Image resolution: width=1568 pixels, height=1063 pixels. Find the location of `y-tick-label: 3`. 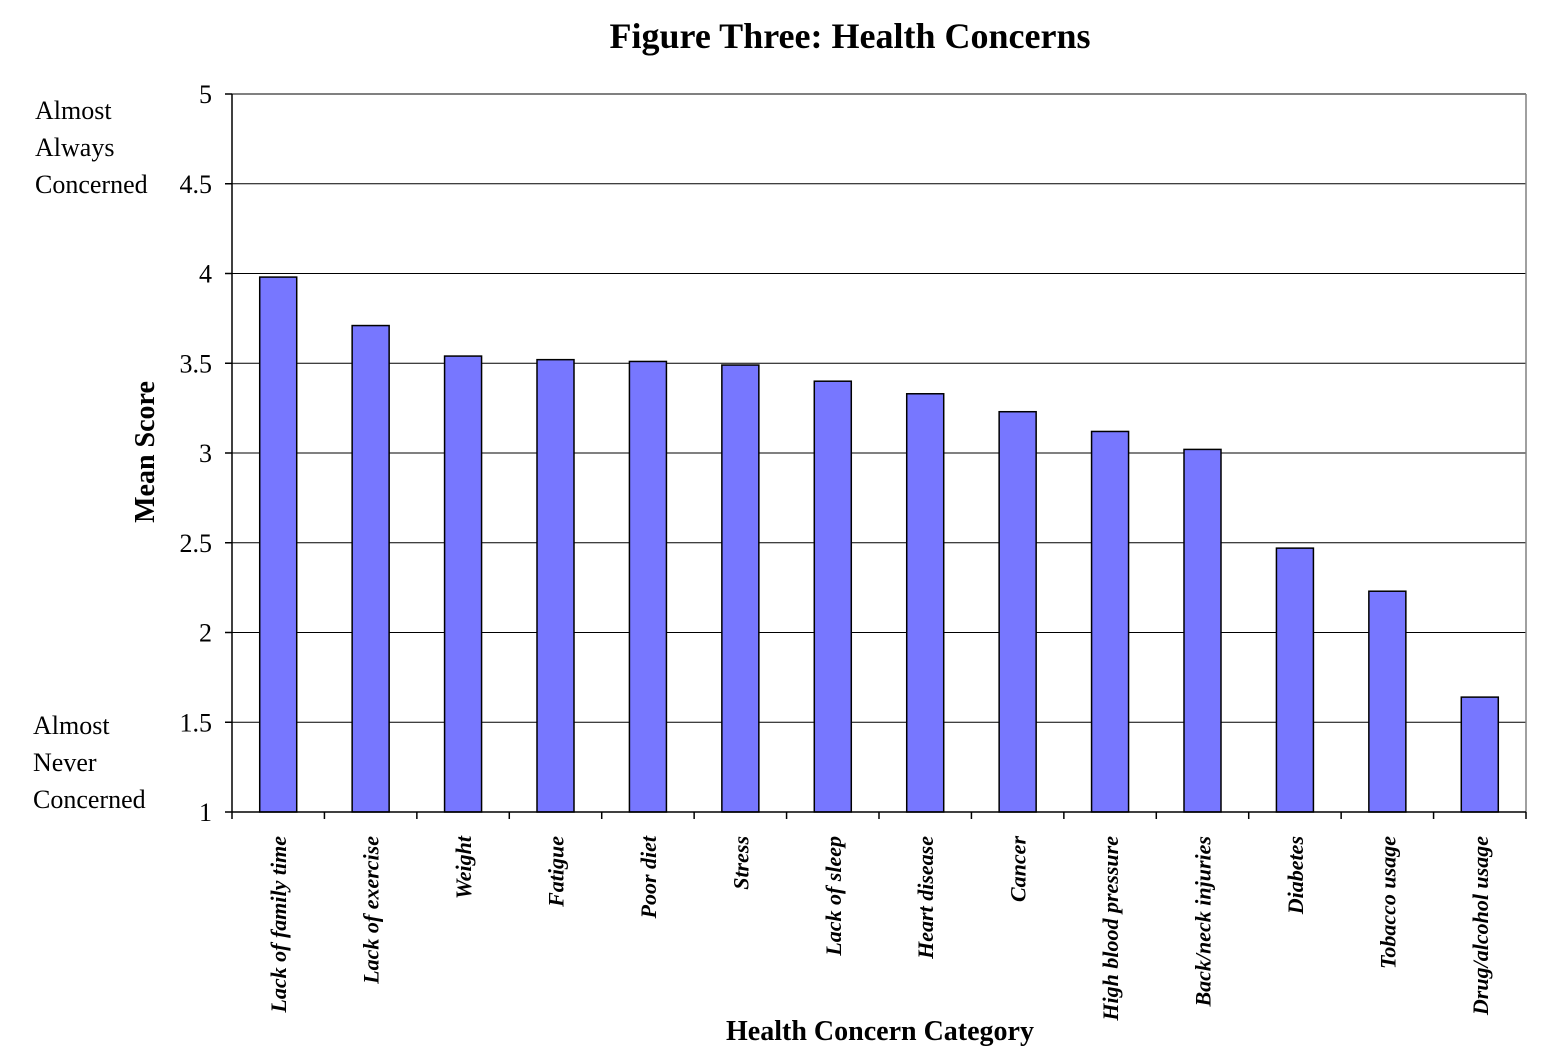

y-tick-label: 3 is located at coordinates (205, 453).